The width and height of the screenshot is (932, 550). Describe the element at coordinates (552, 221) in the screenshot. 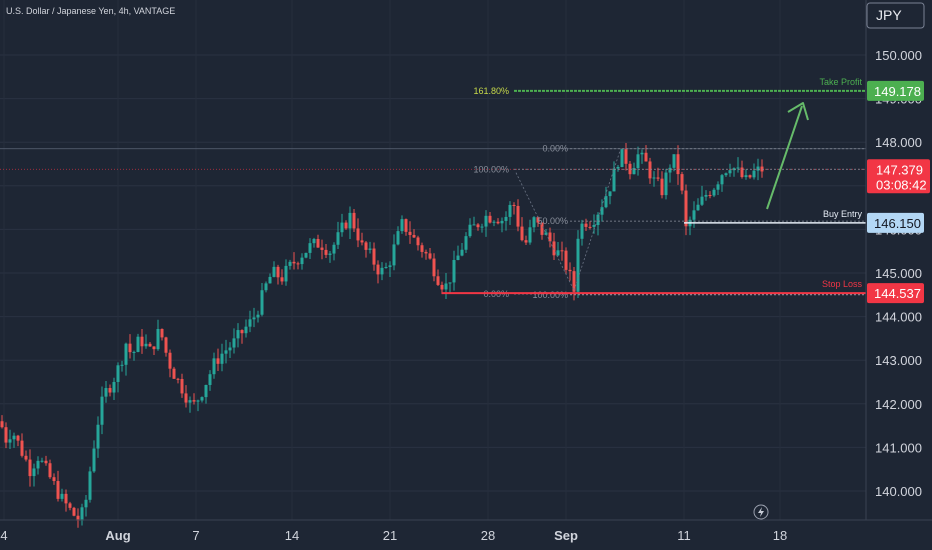

I see `fib-right-label: 50.00%` at that location.